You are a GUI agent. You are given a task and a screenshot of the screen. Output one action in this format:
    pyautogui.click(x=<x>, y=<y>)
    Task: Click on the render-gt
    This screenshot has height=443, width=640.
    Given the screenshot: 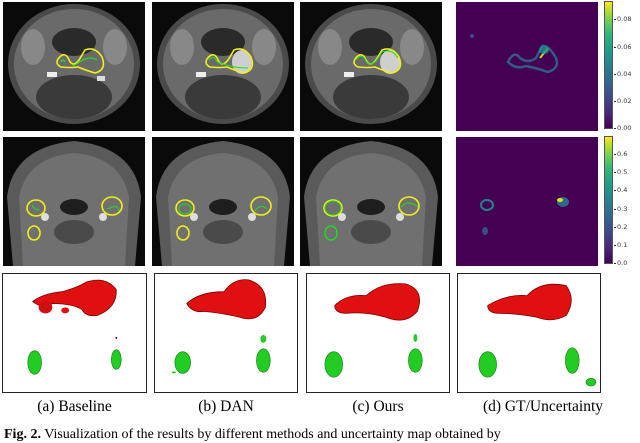 What is the action you would take?
    pyautogui.click(x=529, y=333)
    